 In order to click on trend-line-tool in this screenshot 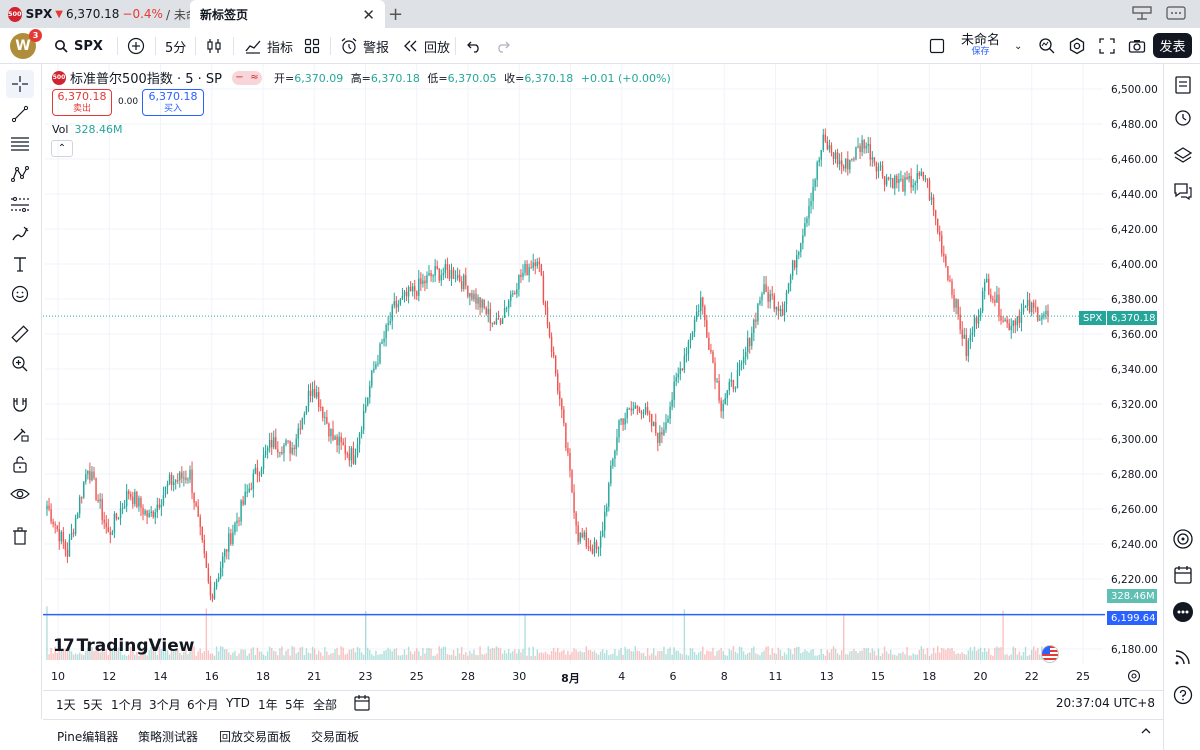, I will do `click(20, 114)`.